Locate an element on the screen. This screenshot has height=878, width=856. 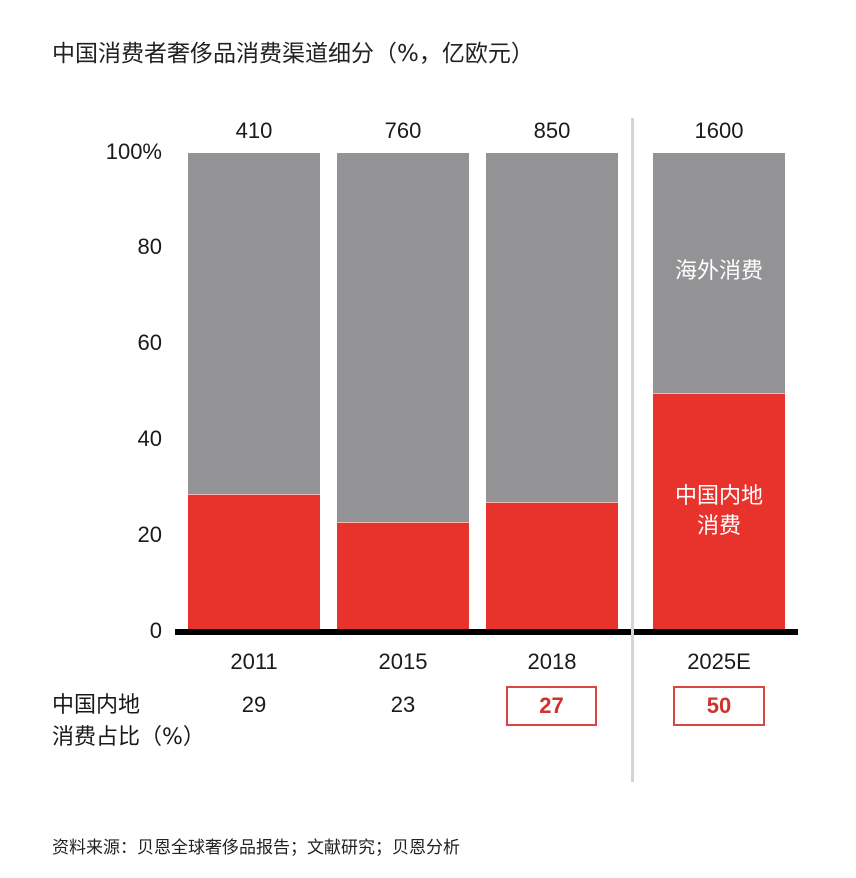
share-2018-highlight: 27 is located at coordinates (551, 706).